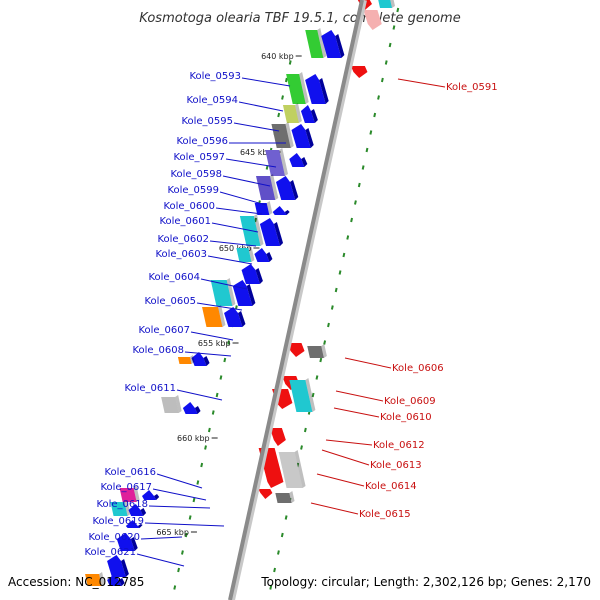 The image size is (600, 600). Describe the element at coordinates (406, 417) in the screenshot. I see `gene-label: Kole_0610` at that location.